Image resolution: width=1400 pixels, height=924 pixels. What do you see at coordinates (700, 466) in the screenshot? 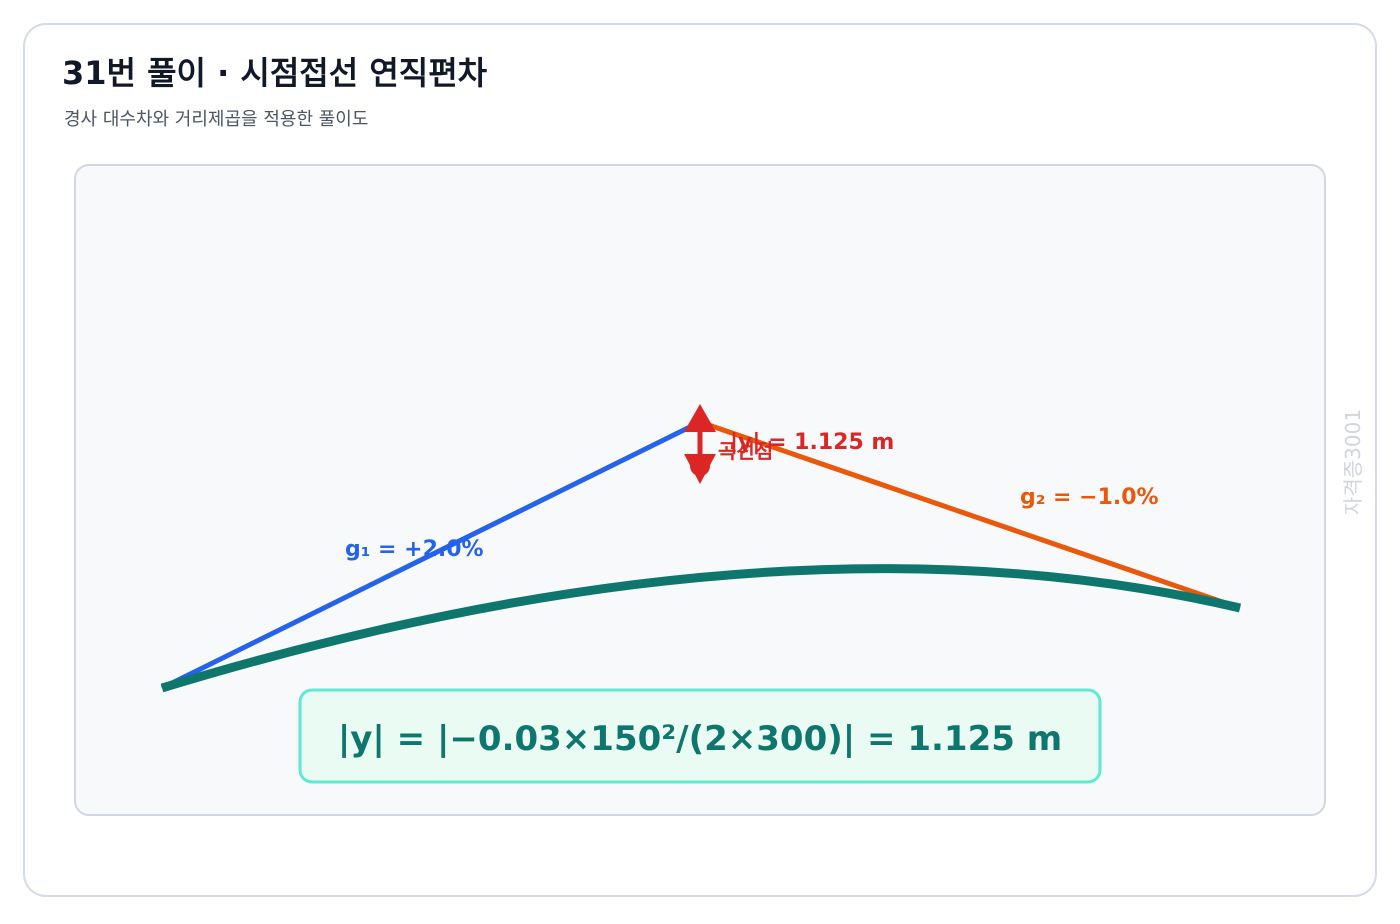
I see `curve-point` at bounding box center [700, 466].